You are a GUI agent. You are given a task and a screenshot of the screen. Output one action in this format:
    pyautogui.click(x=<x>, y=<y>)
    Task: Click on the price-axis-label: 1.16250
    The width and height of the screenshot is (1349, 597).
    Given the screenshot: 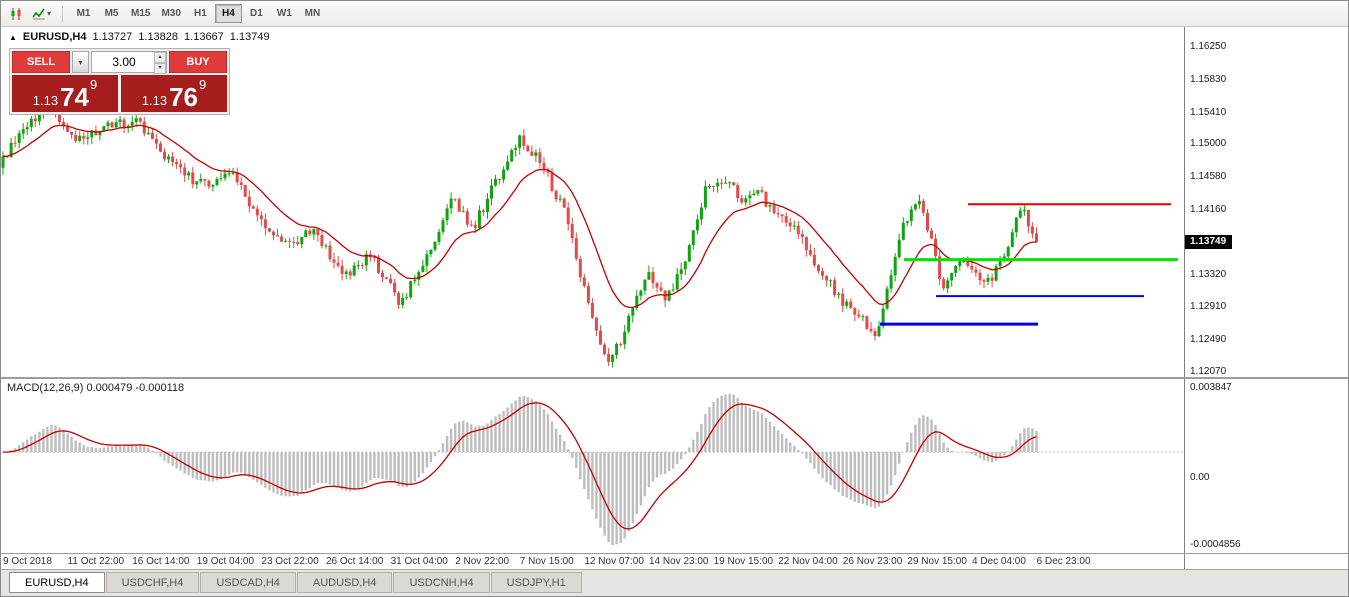 What is the action you would take?
    pyautogui.click(x=1208, y=47)
    